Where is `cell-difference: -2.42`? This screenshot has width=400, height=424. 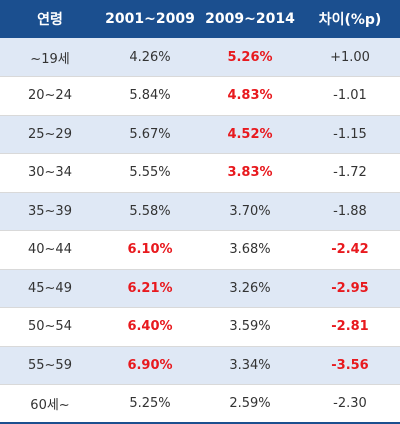
cell-difference: -2.42 is located at coordinates (350, 250).